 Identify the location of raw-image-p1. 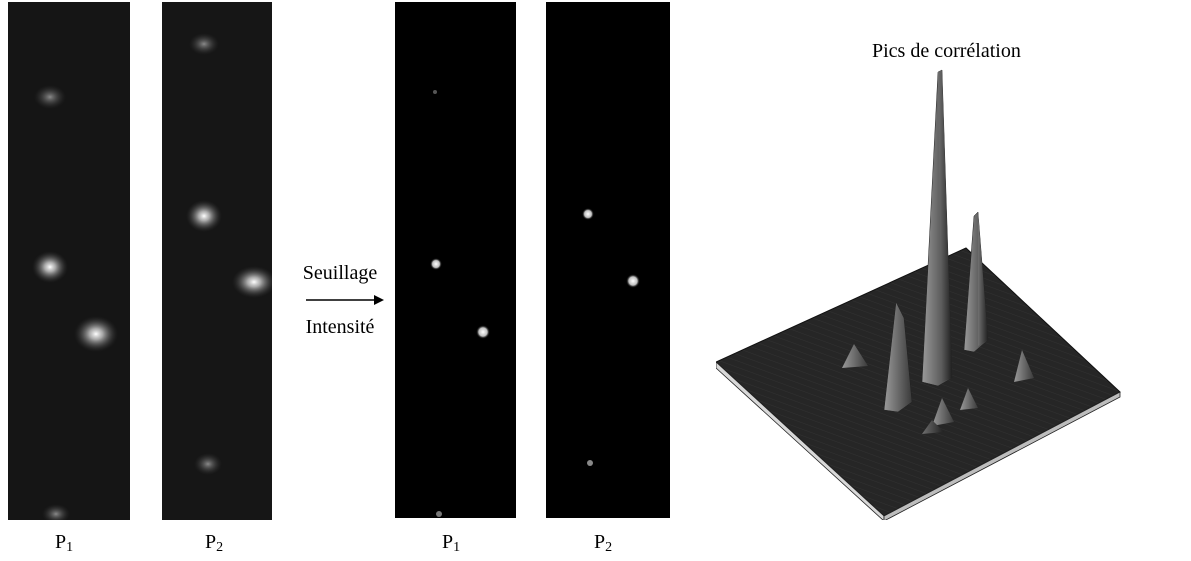
(69, 261).